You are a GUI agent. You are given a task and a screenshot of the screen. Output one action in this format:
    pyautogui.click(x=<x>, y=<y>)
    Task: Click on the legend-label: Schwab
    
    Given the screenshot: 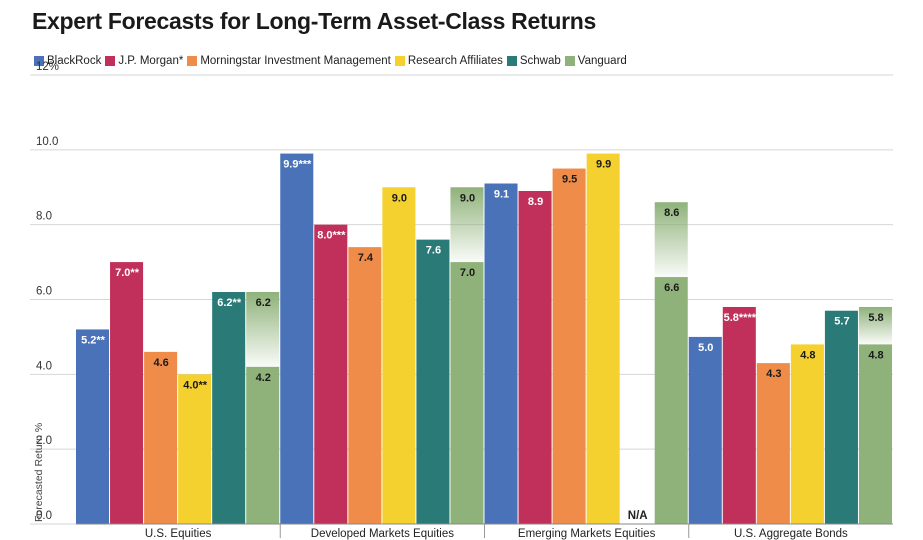 What is the action you would take?
    pyautogui.click(x=540, y=61)
    